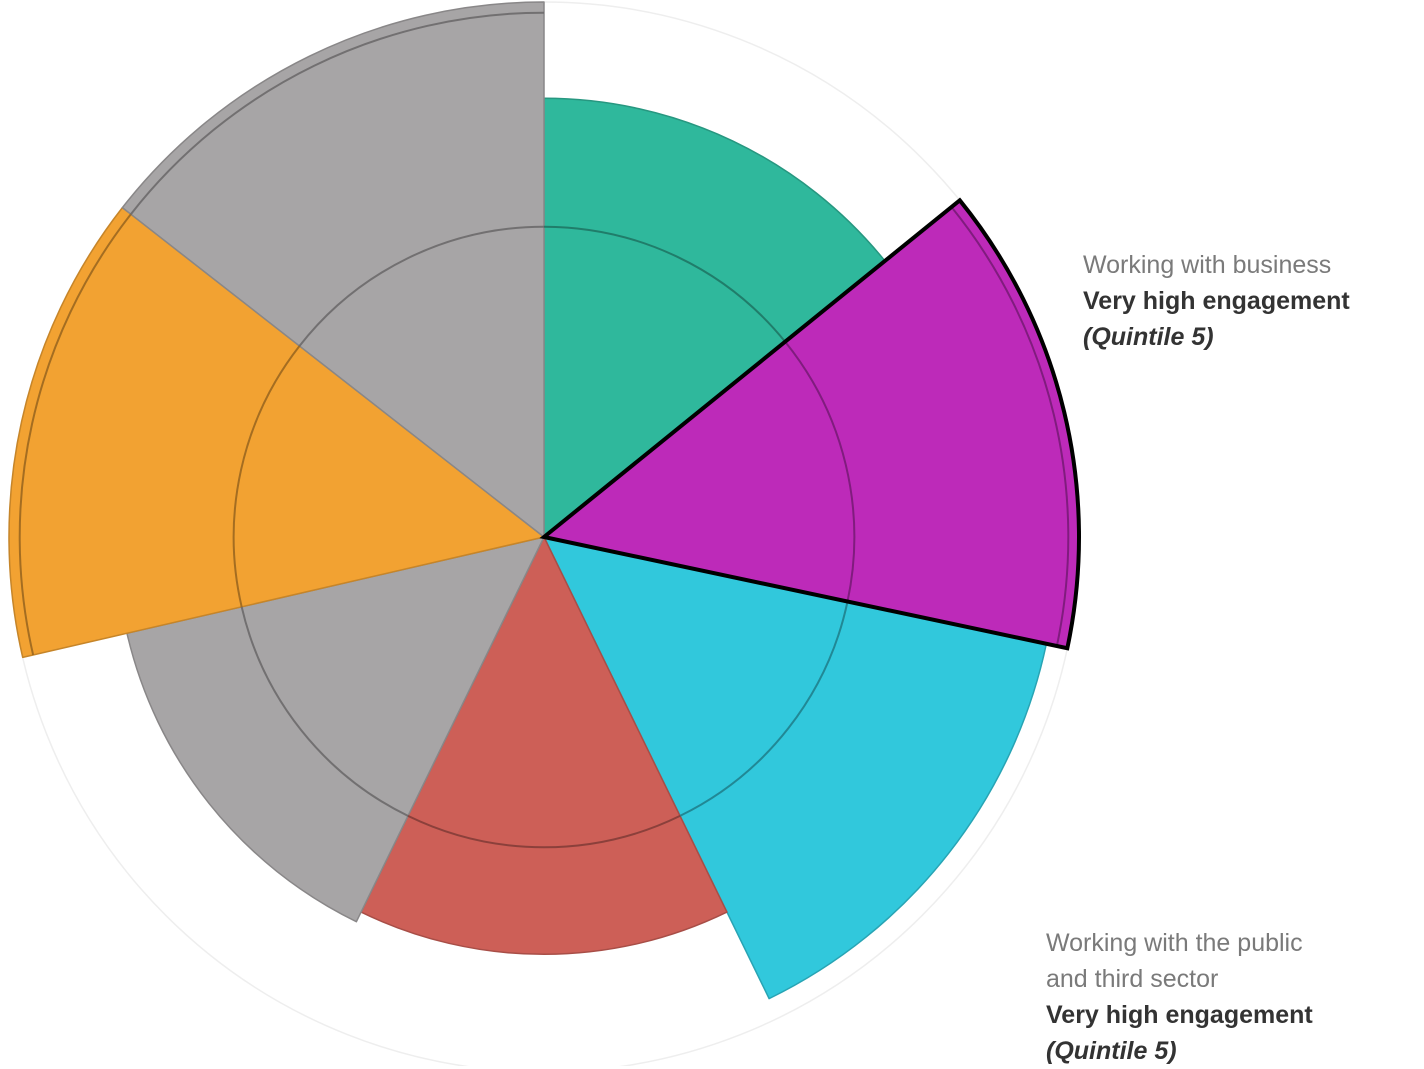  What do you see at coordinates (1179, 1015) in the screenshot?
I see `annotation-public-level: Very high engagement` at bounding box center [1179, 1015].